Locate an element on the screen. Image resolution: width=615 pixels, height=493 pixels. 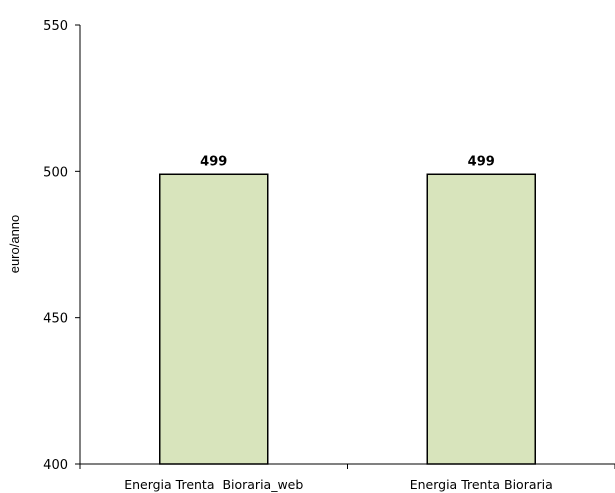
y-tick-label: 450 is located at coordinates (55, 319).